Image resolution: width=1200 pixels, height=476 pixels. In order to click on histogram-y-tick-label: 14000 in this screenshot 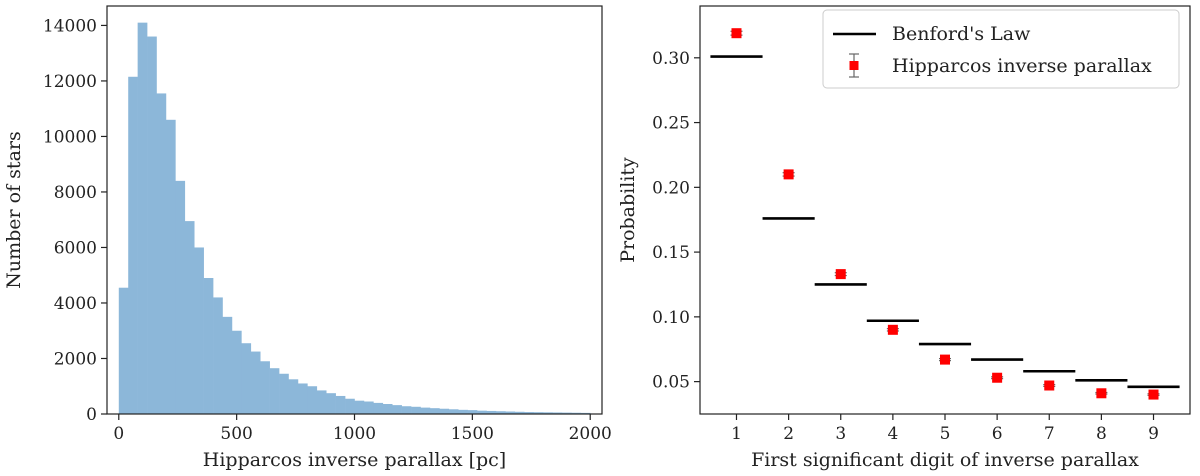, I will do `click(70, 26)`.